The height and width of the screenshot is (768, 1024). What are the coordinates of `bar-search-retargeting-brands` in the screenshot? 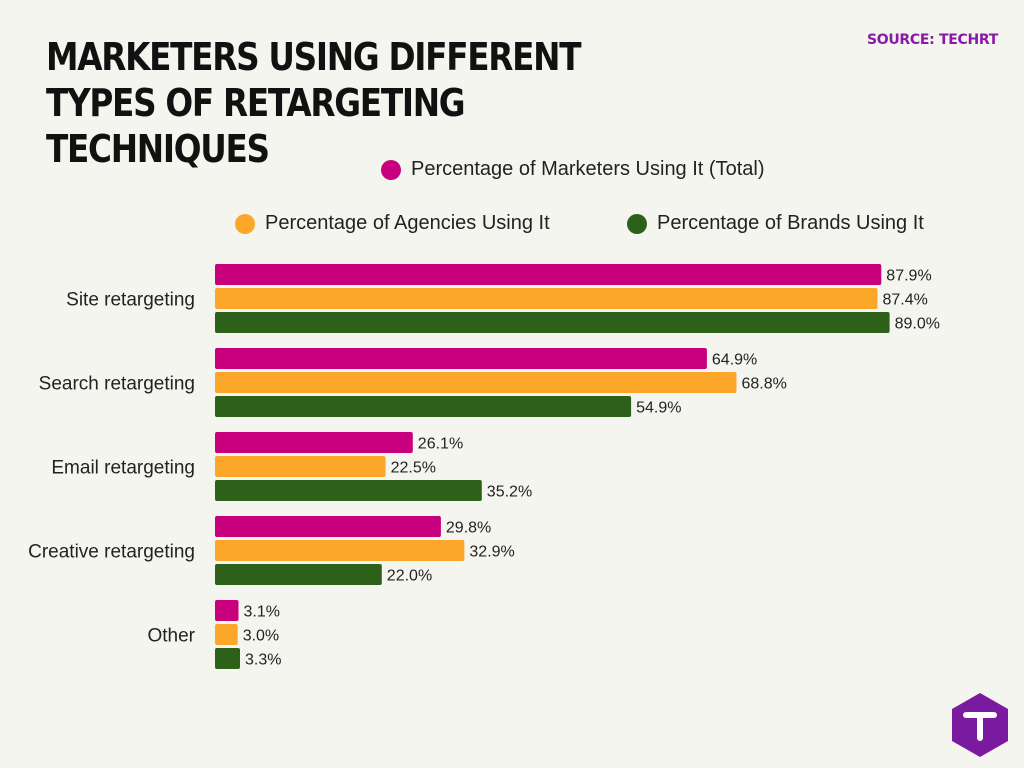 It's located at (423, 406).